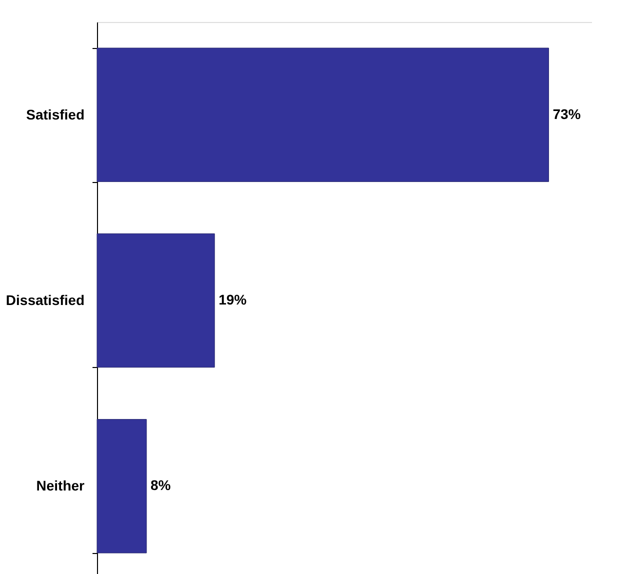  Describe the element at coordinates (161, 485) in the screenshot. I see `data-label: 8%` at that location.